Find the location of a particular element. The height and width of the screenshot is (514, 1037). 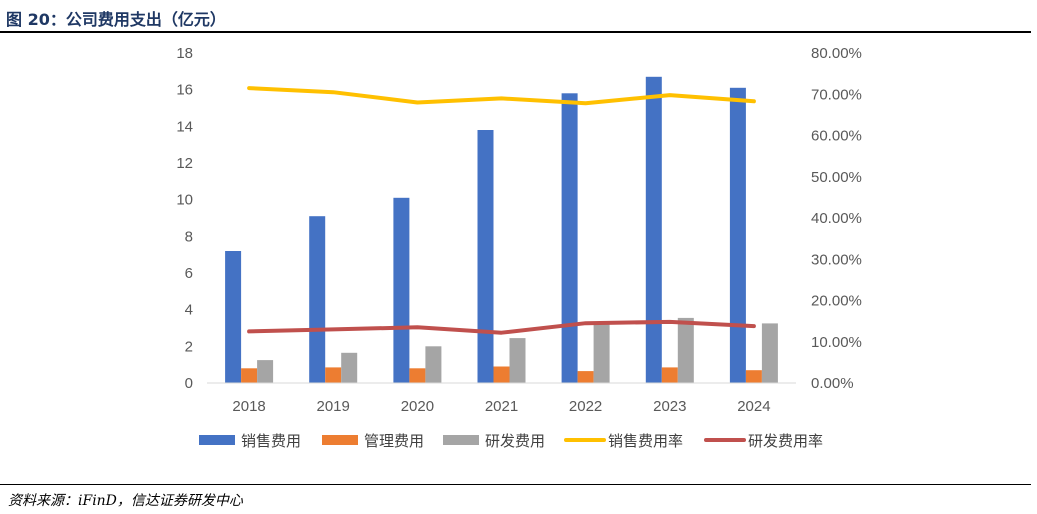

bar-销售费用-2024 is located at coordinates (737, 235).